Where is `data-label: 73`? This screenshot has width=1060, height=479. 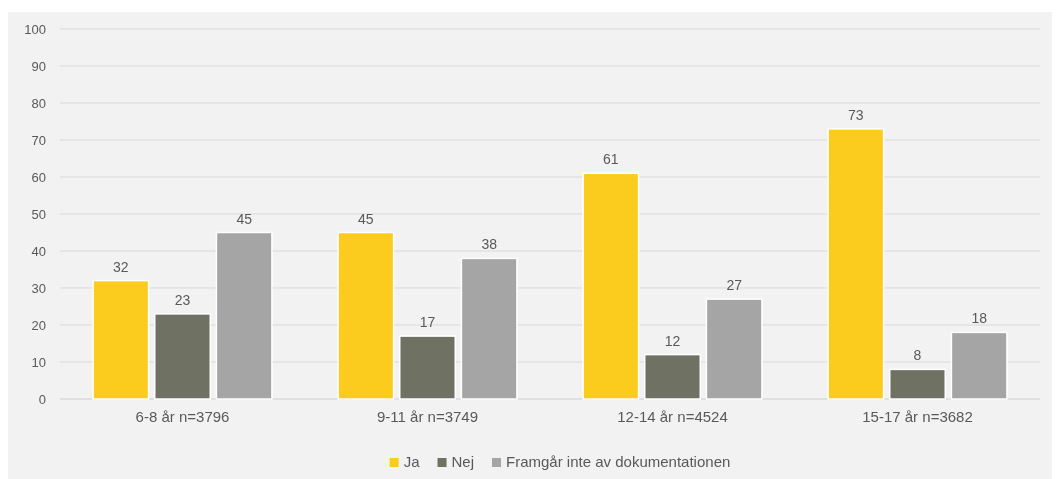
data-label: 73 is located at coordinates (856, 114).